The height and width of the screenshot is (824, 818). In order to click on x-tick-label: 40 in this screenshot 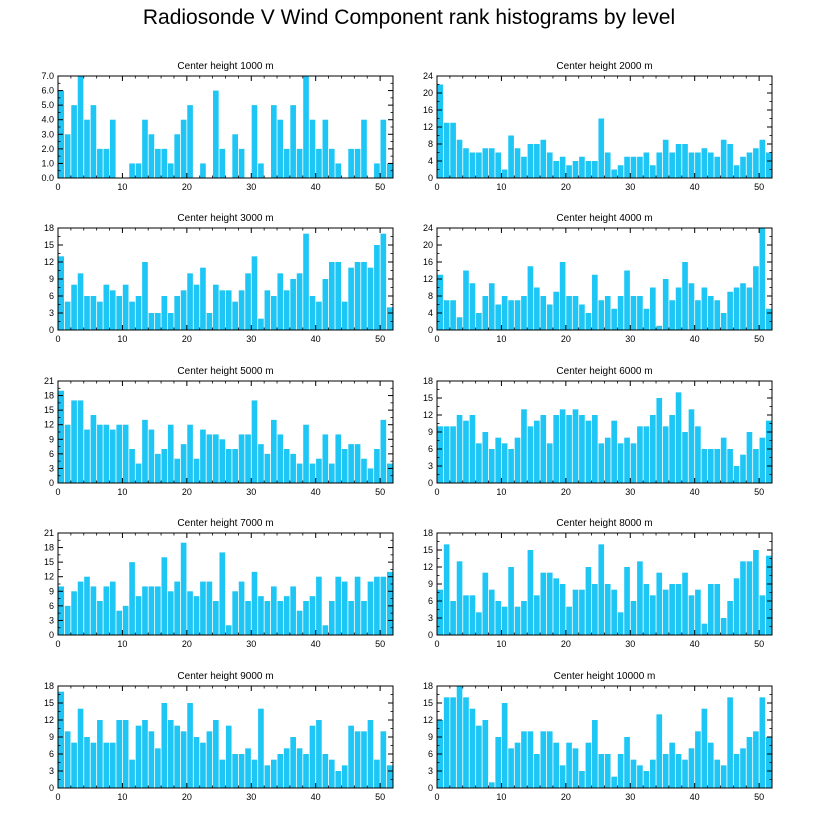, I will do `click(695, 187)`.